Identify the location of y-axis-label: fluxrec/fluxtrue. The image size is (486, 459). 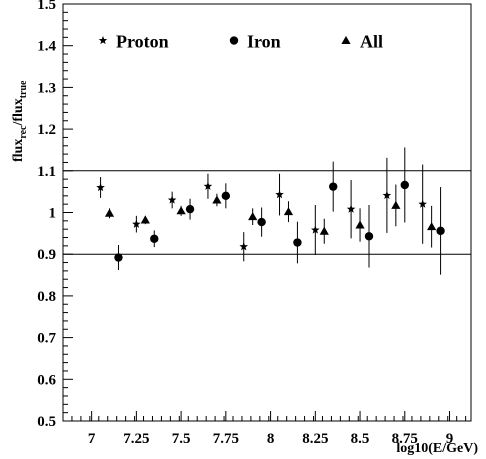
(20, 121).